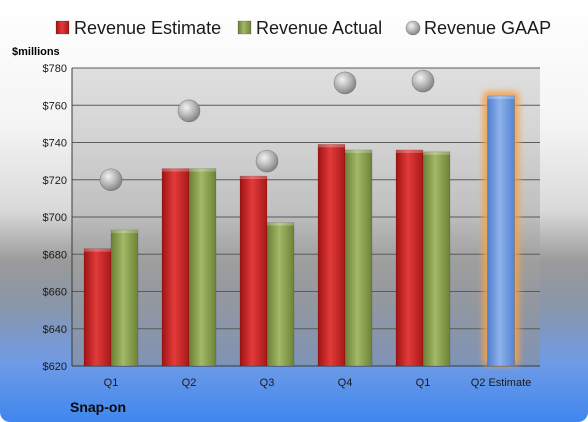 This screenshot has height=422, width=588. Describe the element at coordinates (267, 383) in the screenshot. I see `x-tick-label: Q3` at that location.